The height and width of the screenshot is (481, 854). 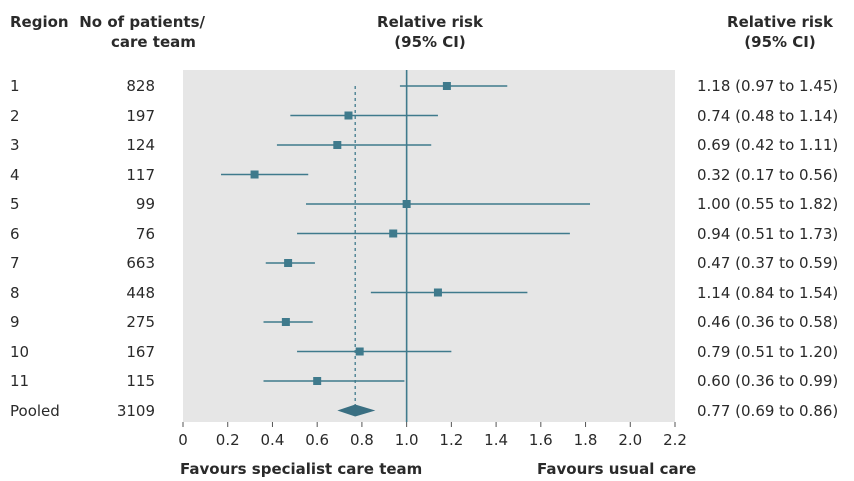 What do you see at coordinates (183, 440) in the screenshot?
I see `x-tick-label: 0` at bounding box center [183, 440].